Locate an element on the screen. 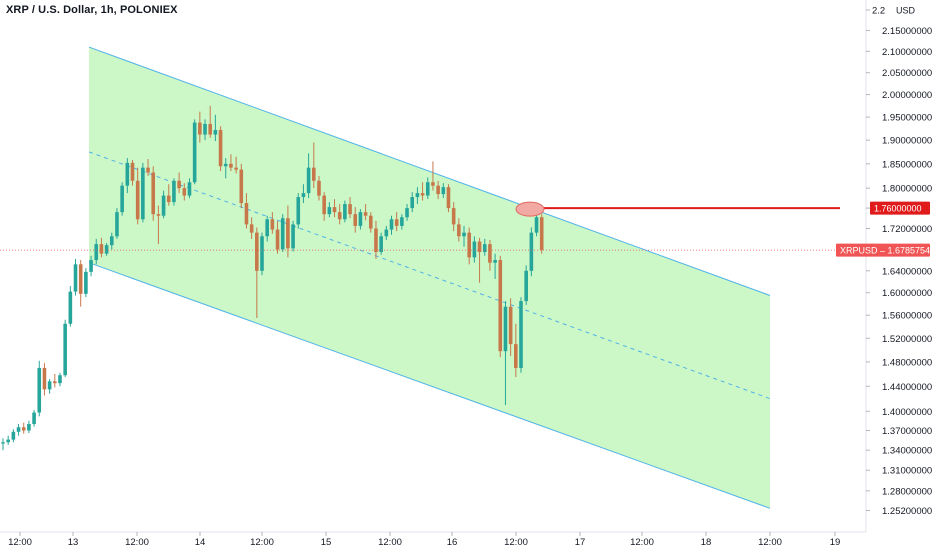 Image resolution: width=932 pixels, height=550 pixels. level-price-label: 1.76000000 is located at coordinates (898, 209).